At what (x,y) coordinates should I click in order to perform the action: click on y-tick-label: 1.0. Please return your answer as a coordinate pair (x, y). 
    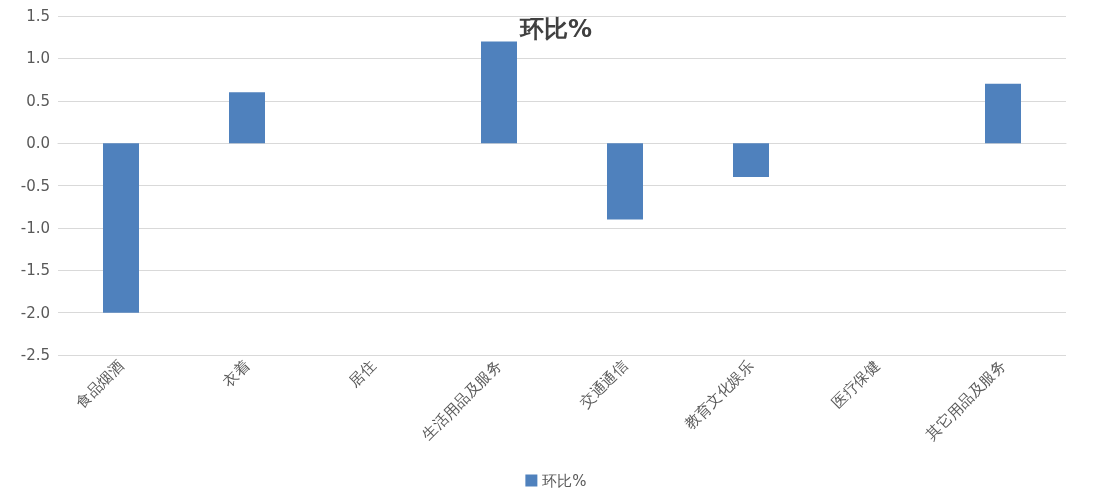
    Looking at the image, I should click on (38, 58).